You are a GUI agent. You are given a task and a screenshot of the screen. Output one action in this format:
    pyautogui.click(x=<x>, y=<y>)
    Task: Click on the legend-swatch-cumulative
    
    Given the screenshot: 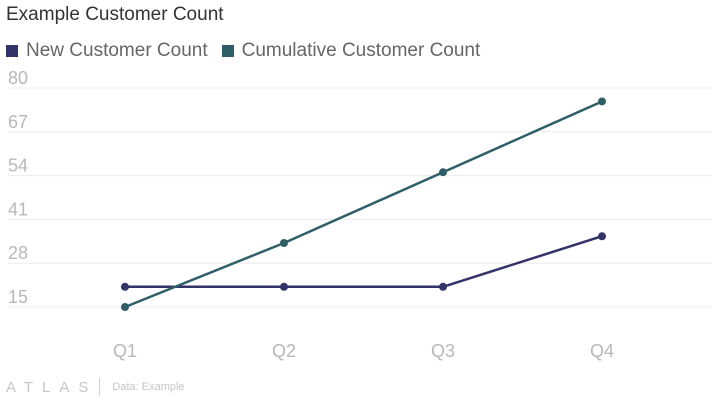 What is the action you would take?
    pyautogui.click(x=227, y=51)
    